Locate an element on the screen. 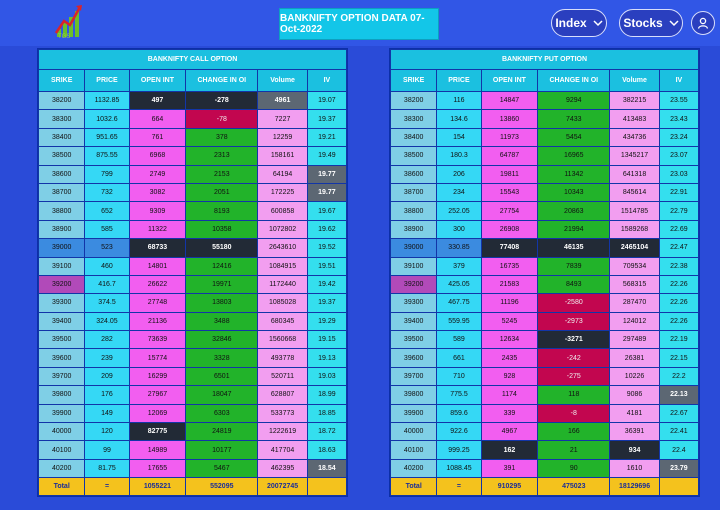 The height and width of the screenshot is (510, 720). table-row: 39300 374.5 27748 13803 1085028 19.37 is located at coordinates (192, 303).